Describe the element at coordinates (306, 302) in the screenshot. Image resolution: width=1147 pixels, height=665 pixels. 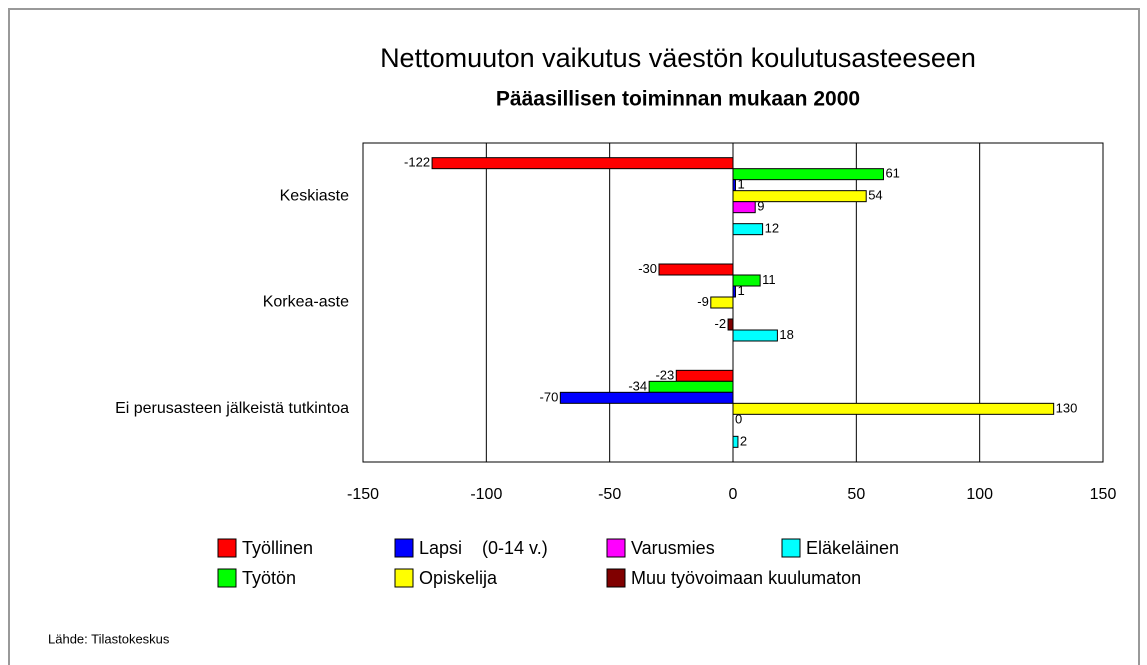
I see `y-tick-label: Korkea-aste` at that location.